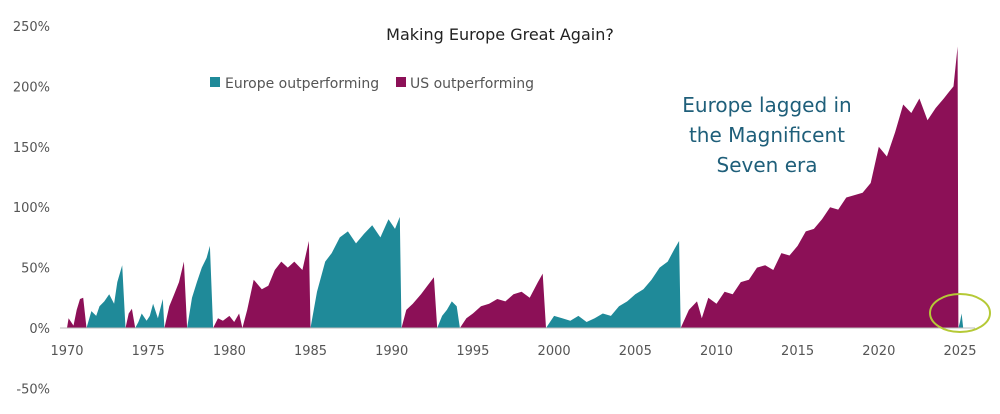 Image resolution: width=1000 pixels, height=414 pixels. What do you see at coordinates (215, 82) in the screenshot?
I see `legend-swatch-europe` at bounding box center [215, 82].